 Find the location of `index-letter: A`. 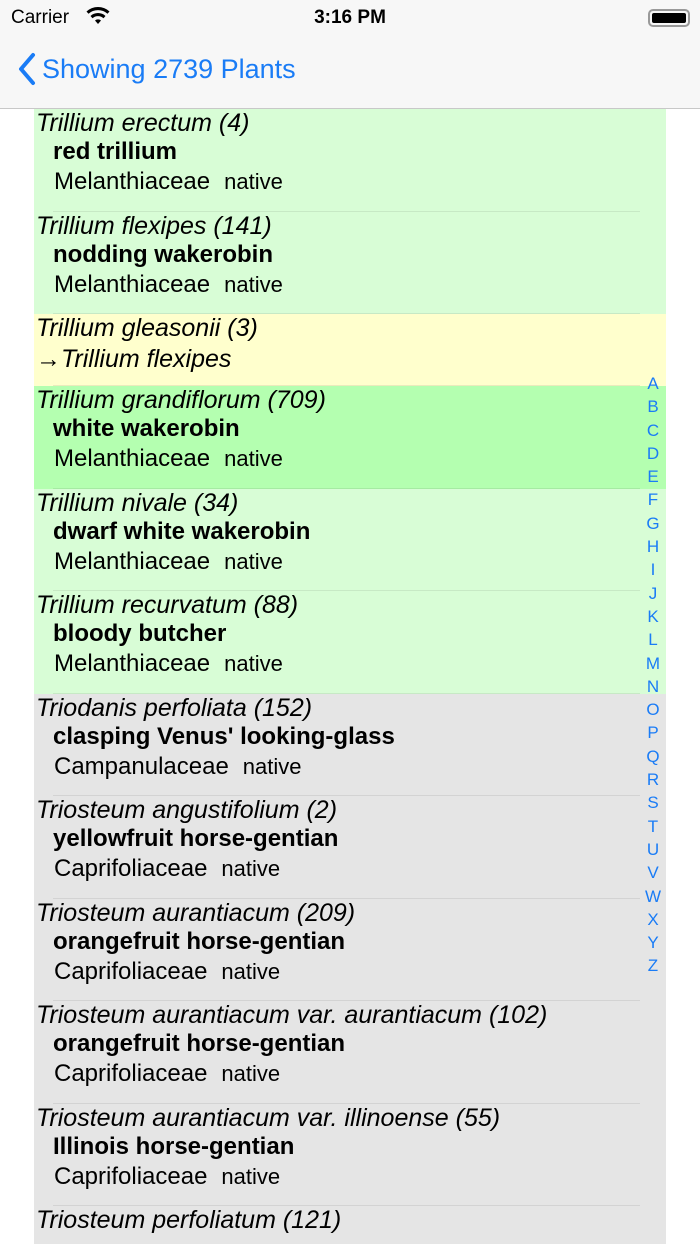

index-letter: A is located at coordinates (653, 383).